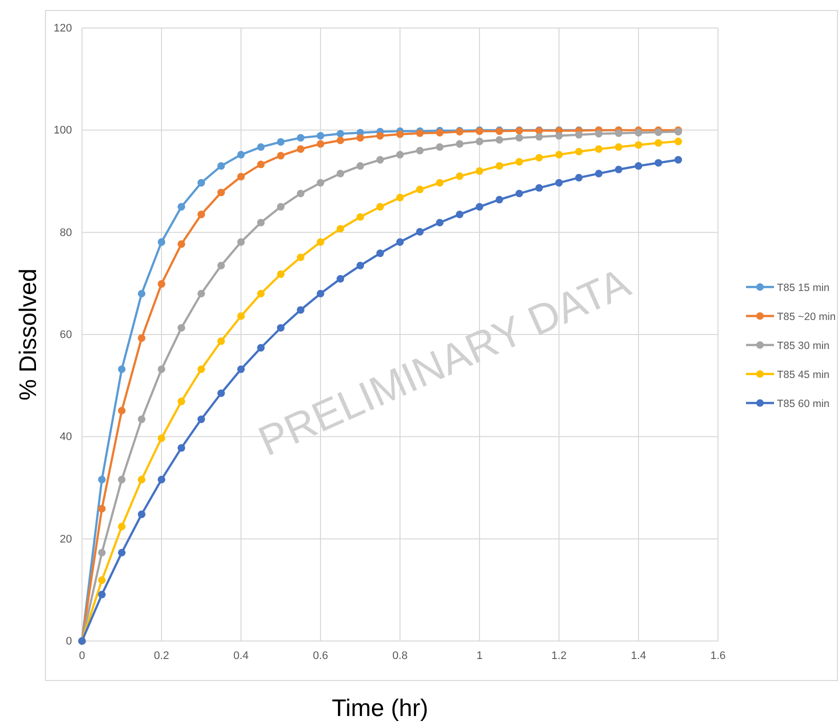  What do you see at coordinates (63, 130) in the screenshot?
I see `y-tick-label: 100` at bounding box center [63, 130].